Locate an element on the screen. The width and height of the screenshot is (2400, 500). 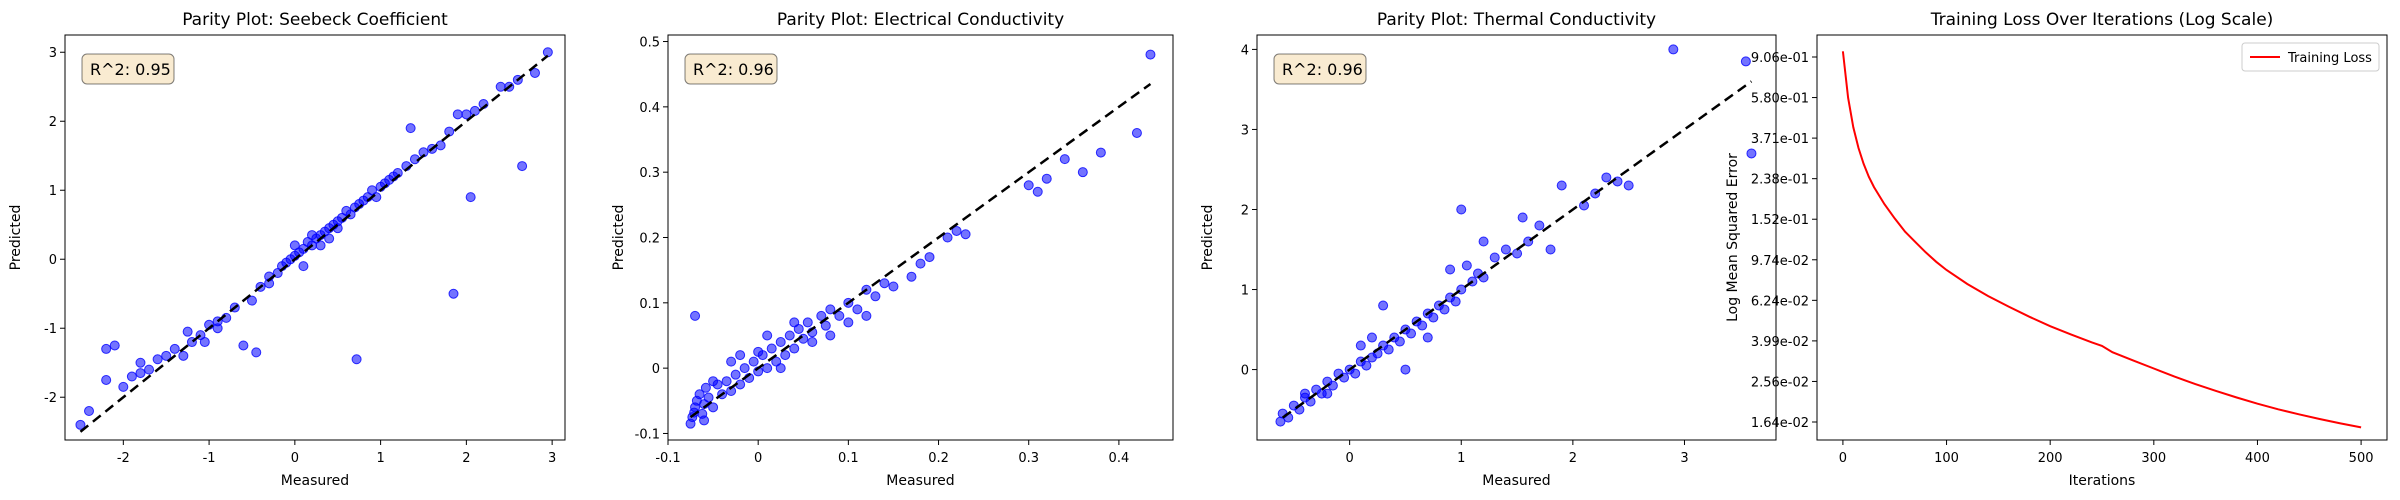
chart-title: Parity Plot: Seebeck Coefficient is located at coordinates (315, 20).